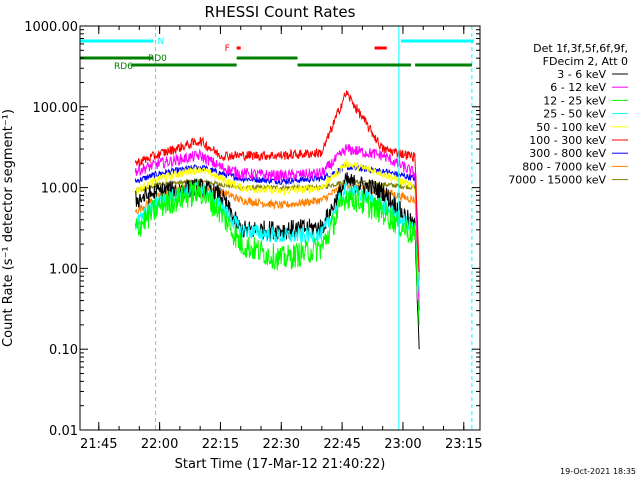 Image resolution: width=640 pixels, height=480 pixels. I want to click on legend-header-line: Det 1f,3f,5f,6f,9f,, so click(580, 48).